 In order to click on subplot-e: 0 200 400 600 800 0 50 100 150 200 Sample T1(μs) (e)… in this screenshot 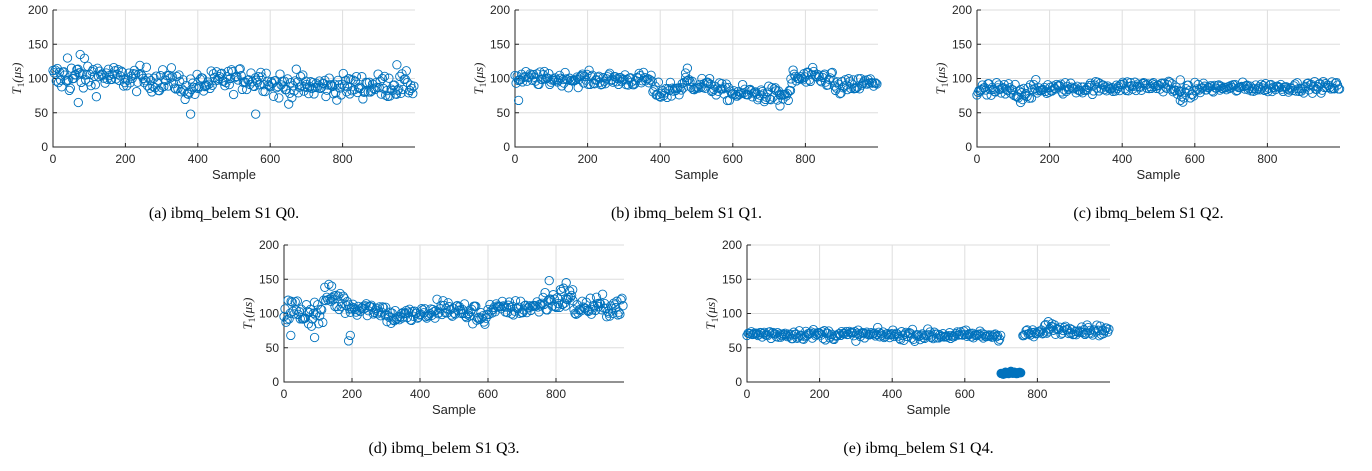, I will do `click(908, 347)`.